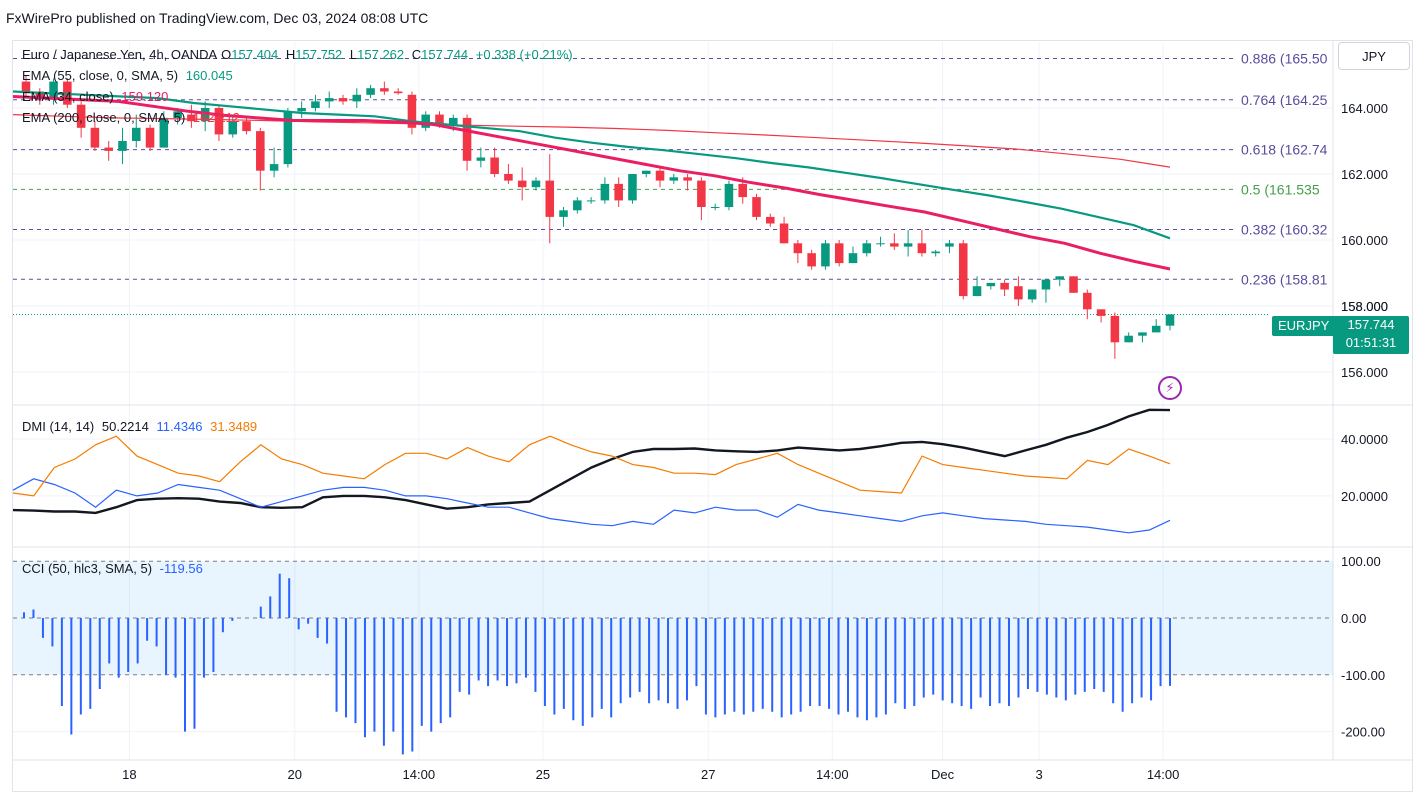 This screenshot has width=1416, height=795. I want to click on dmi-label: DMI (14, 14), so click(58, 426).